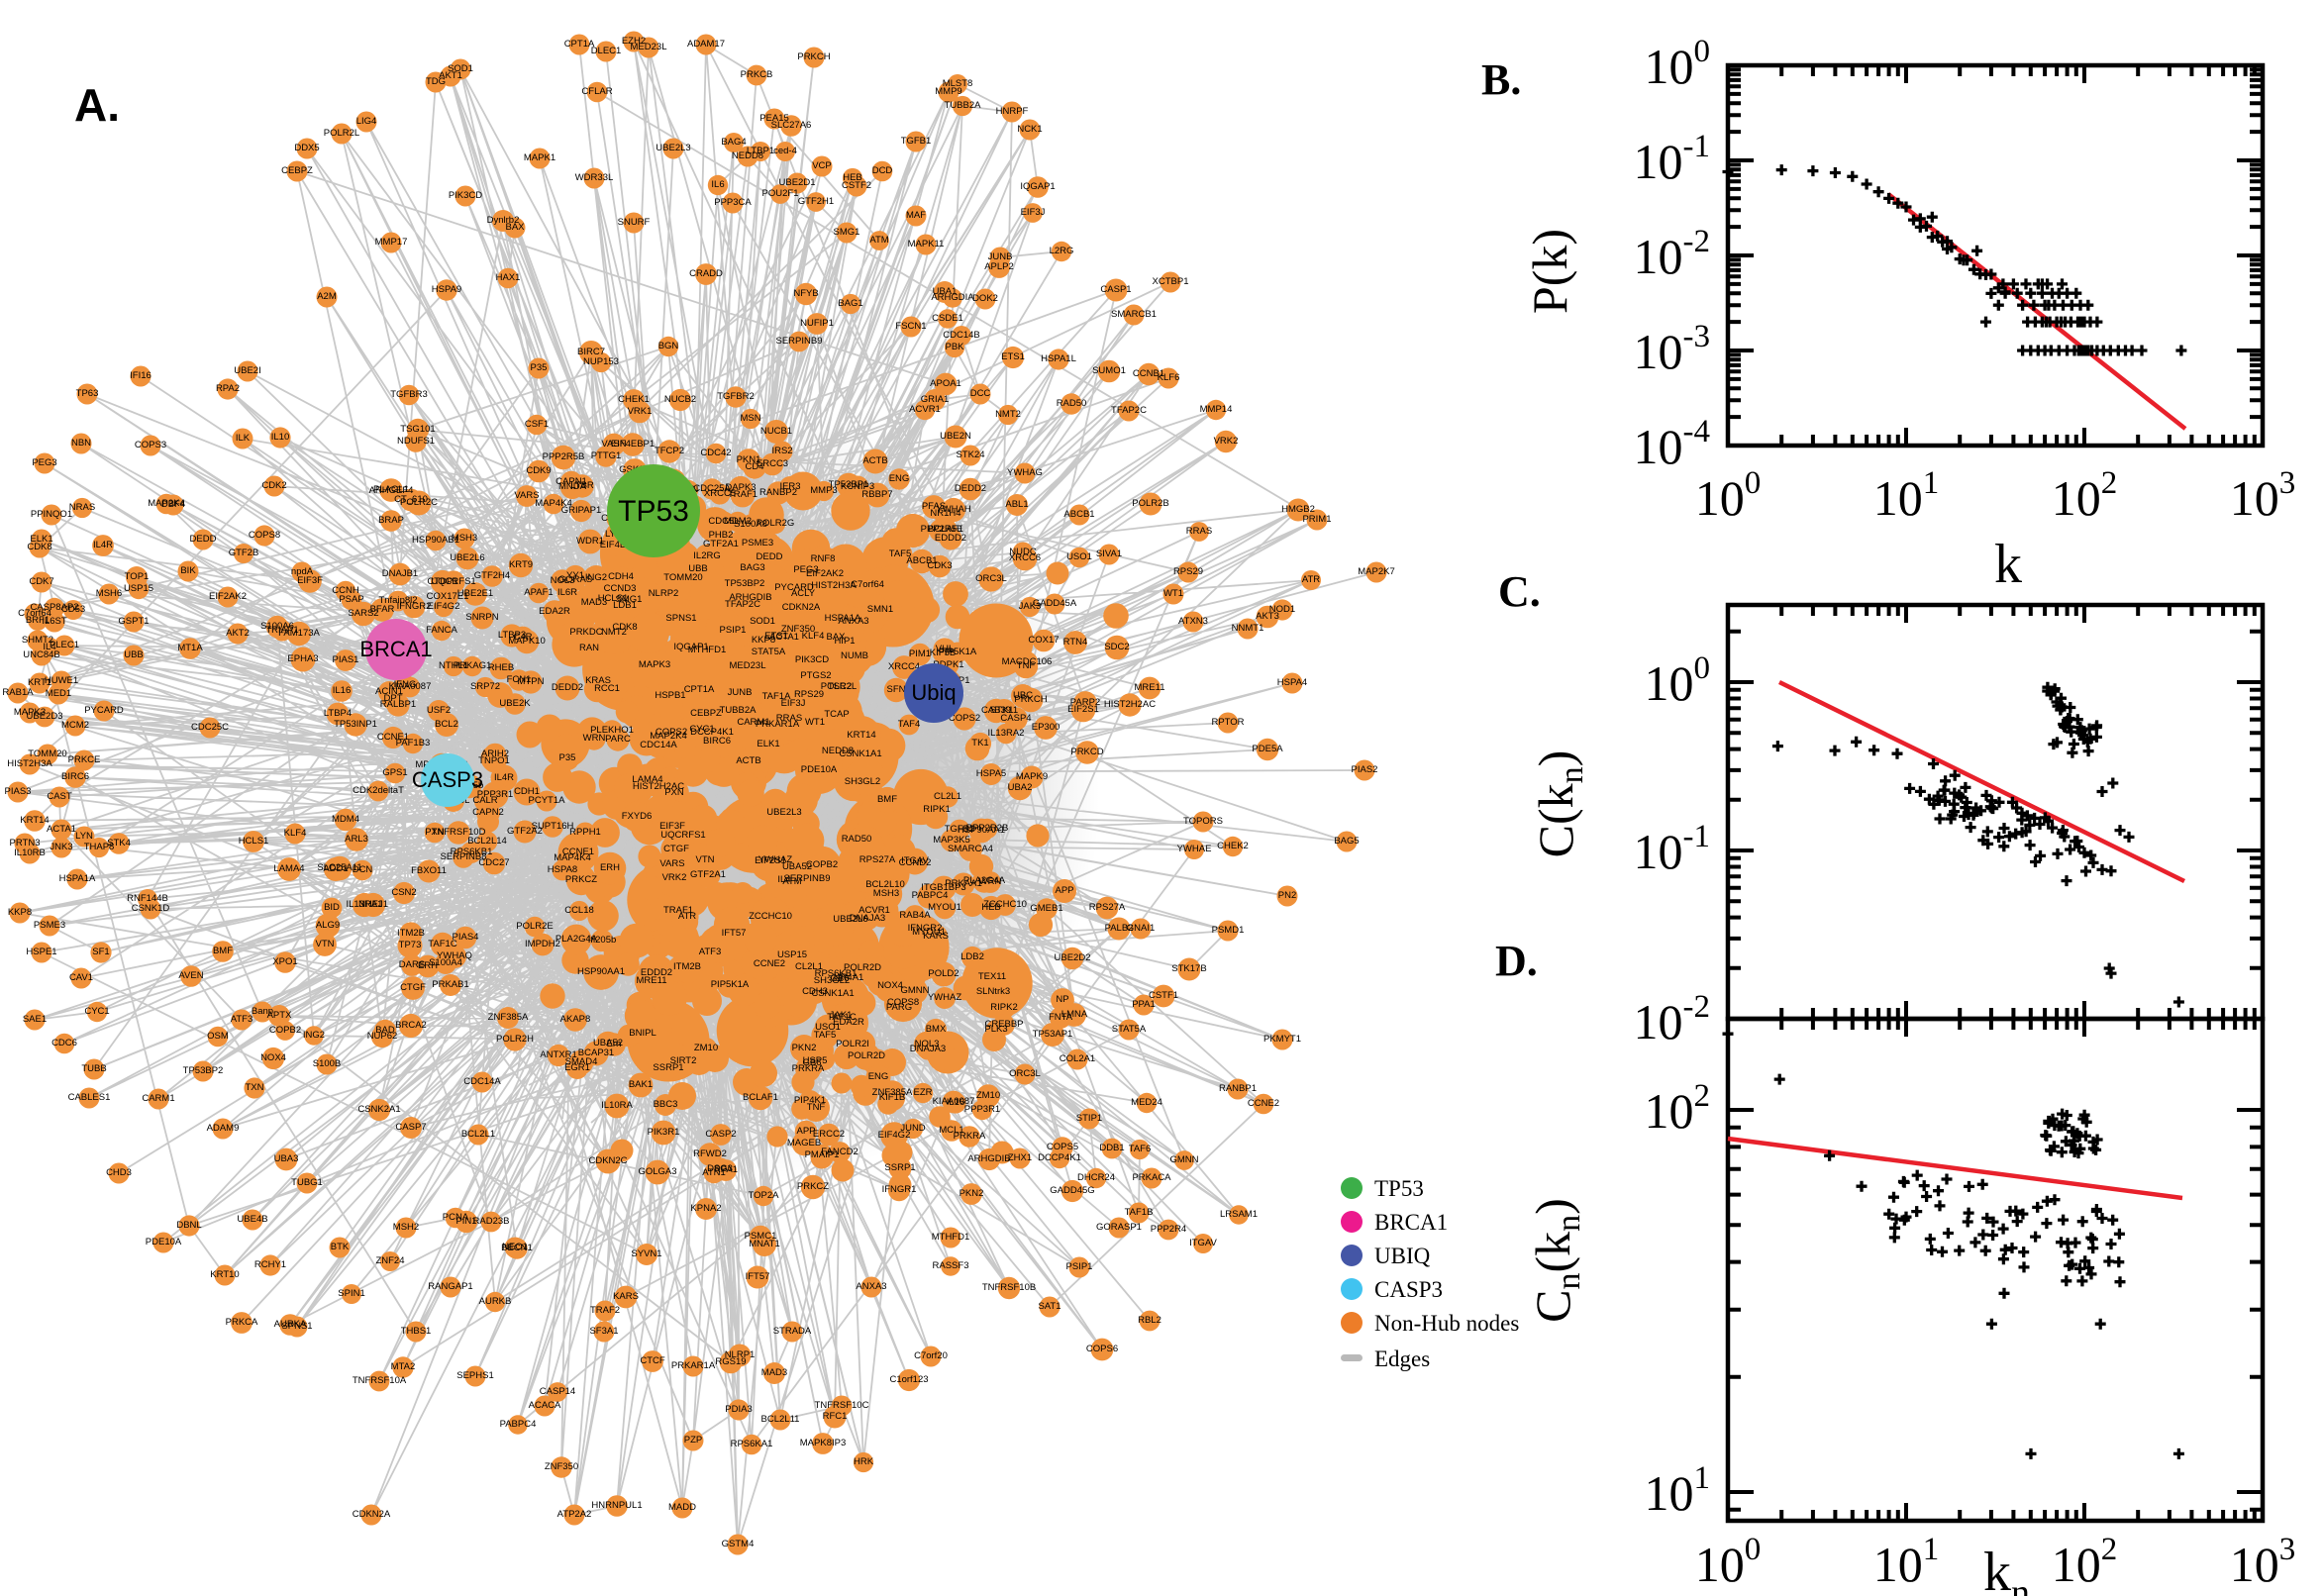 Image resolution: width=2323 pixels, height=1596 pixels. What do you see at coordinates (109, 594) in the screenshot?
I see `svg-text: MSH6` at bounding box center [109, 594].